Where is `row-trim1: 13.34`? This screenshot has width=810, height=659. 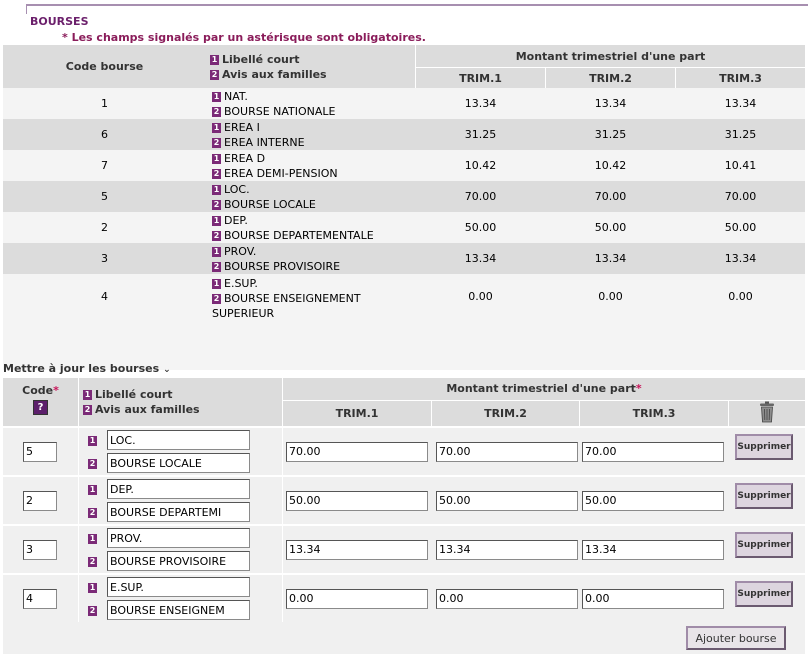
row-trim1: 13.34 is located at coordinates (480, 103).